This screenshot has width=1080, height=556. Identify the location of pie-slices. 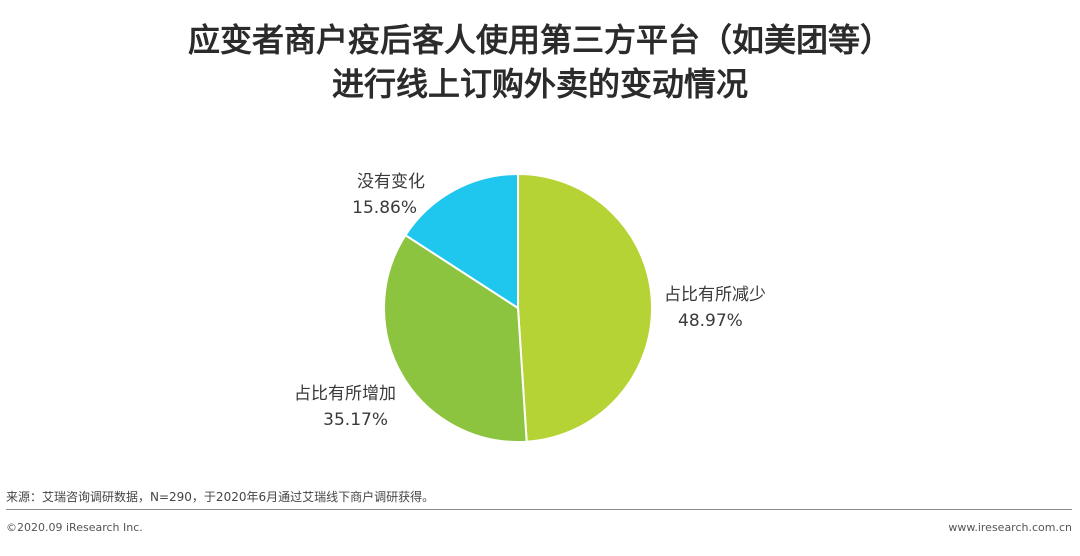
(518, 307).